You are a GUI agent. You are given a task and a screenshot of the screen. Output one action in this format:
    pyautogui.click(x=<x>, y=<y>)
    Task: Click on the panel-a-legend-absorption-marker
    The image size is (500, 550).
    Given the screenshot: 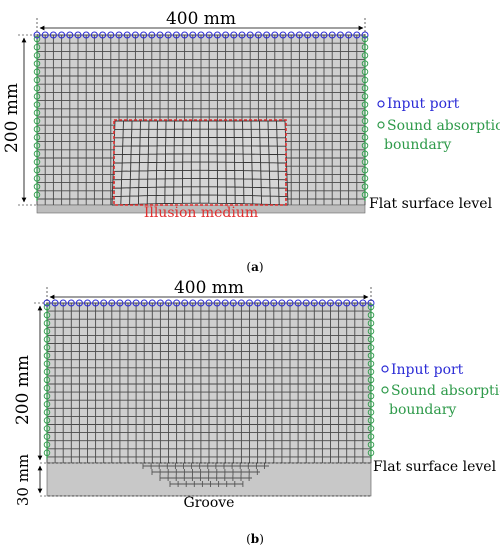 What is the action you would take?
    pyautogui.click(x=381, y=125)
    